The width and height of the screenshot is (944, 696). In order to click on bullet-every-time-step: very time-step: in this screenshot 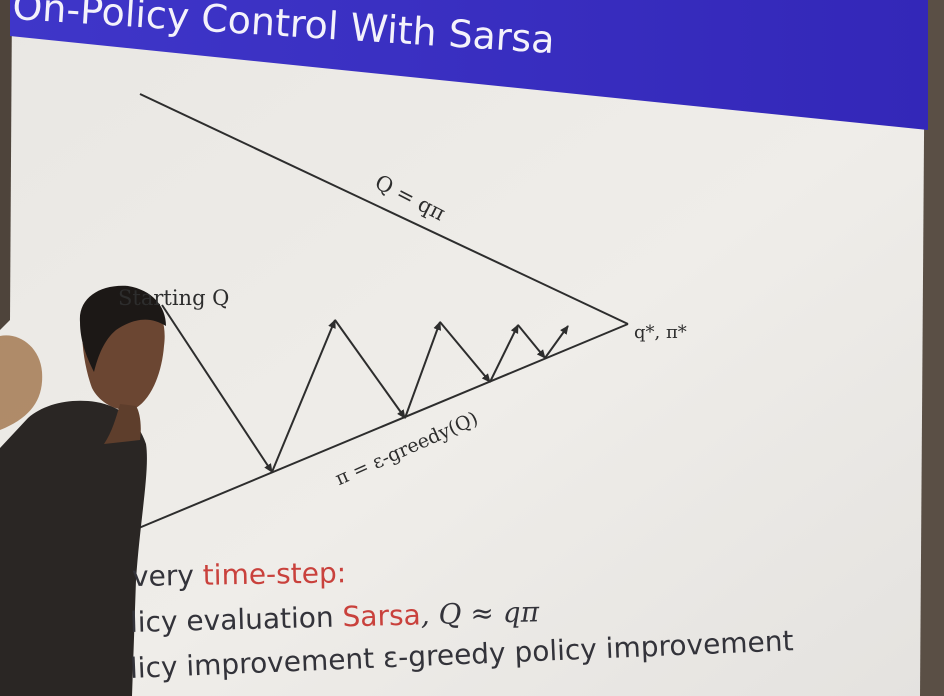, I will do `click(239, 574)`.